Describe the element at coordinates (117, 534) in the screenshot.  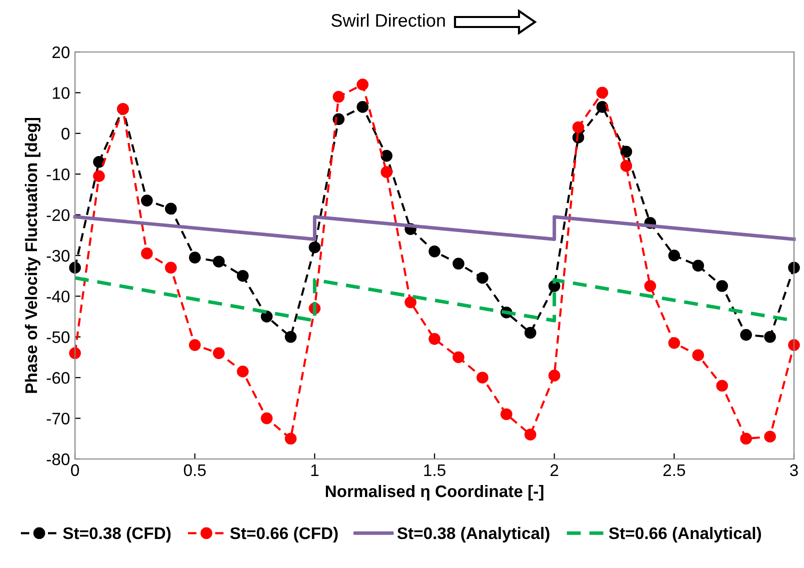
I see `legend-label: St=0.38 (CFD)` at that location.